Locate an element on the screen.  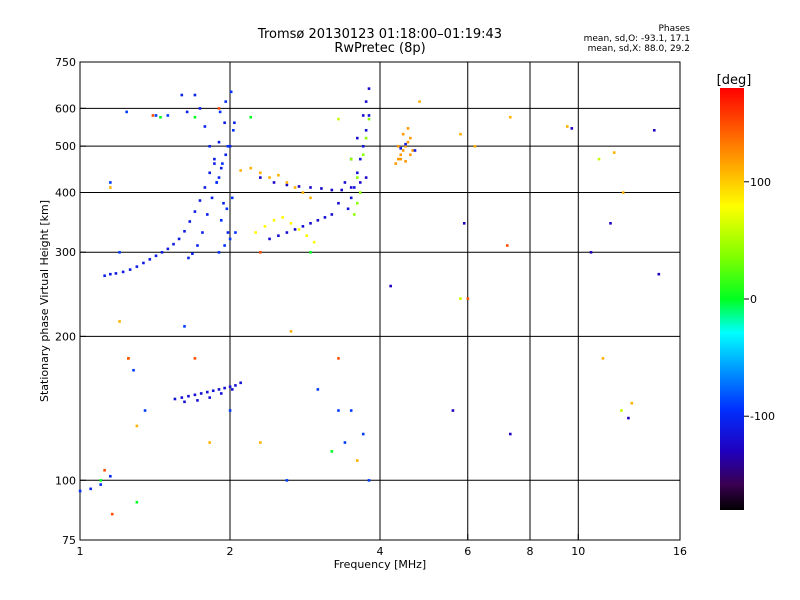
x-tick-label: 16 is located at coordinates (680, 551).